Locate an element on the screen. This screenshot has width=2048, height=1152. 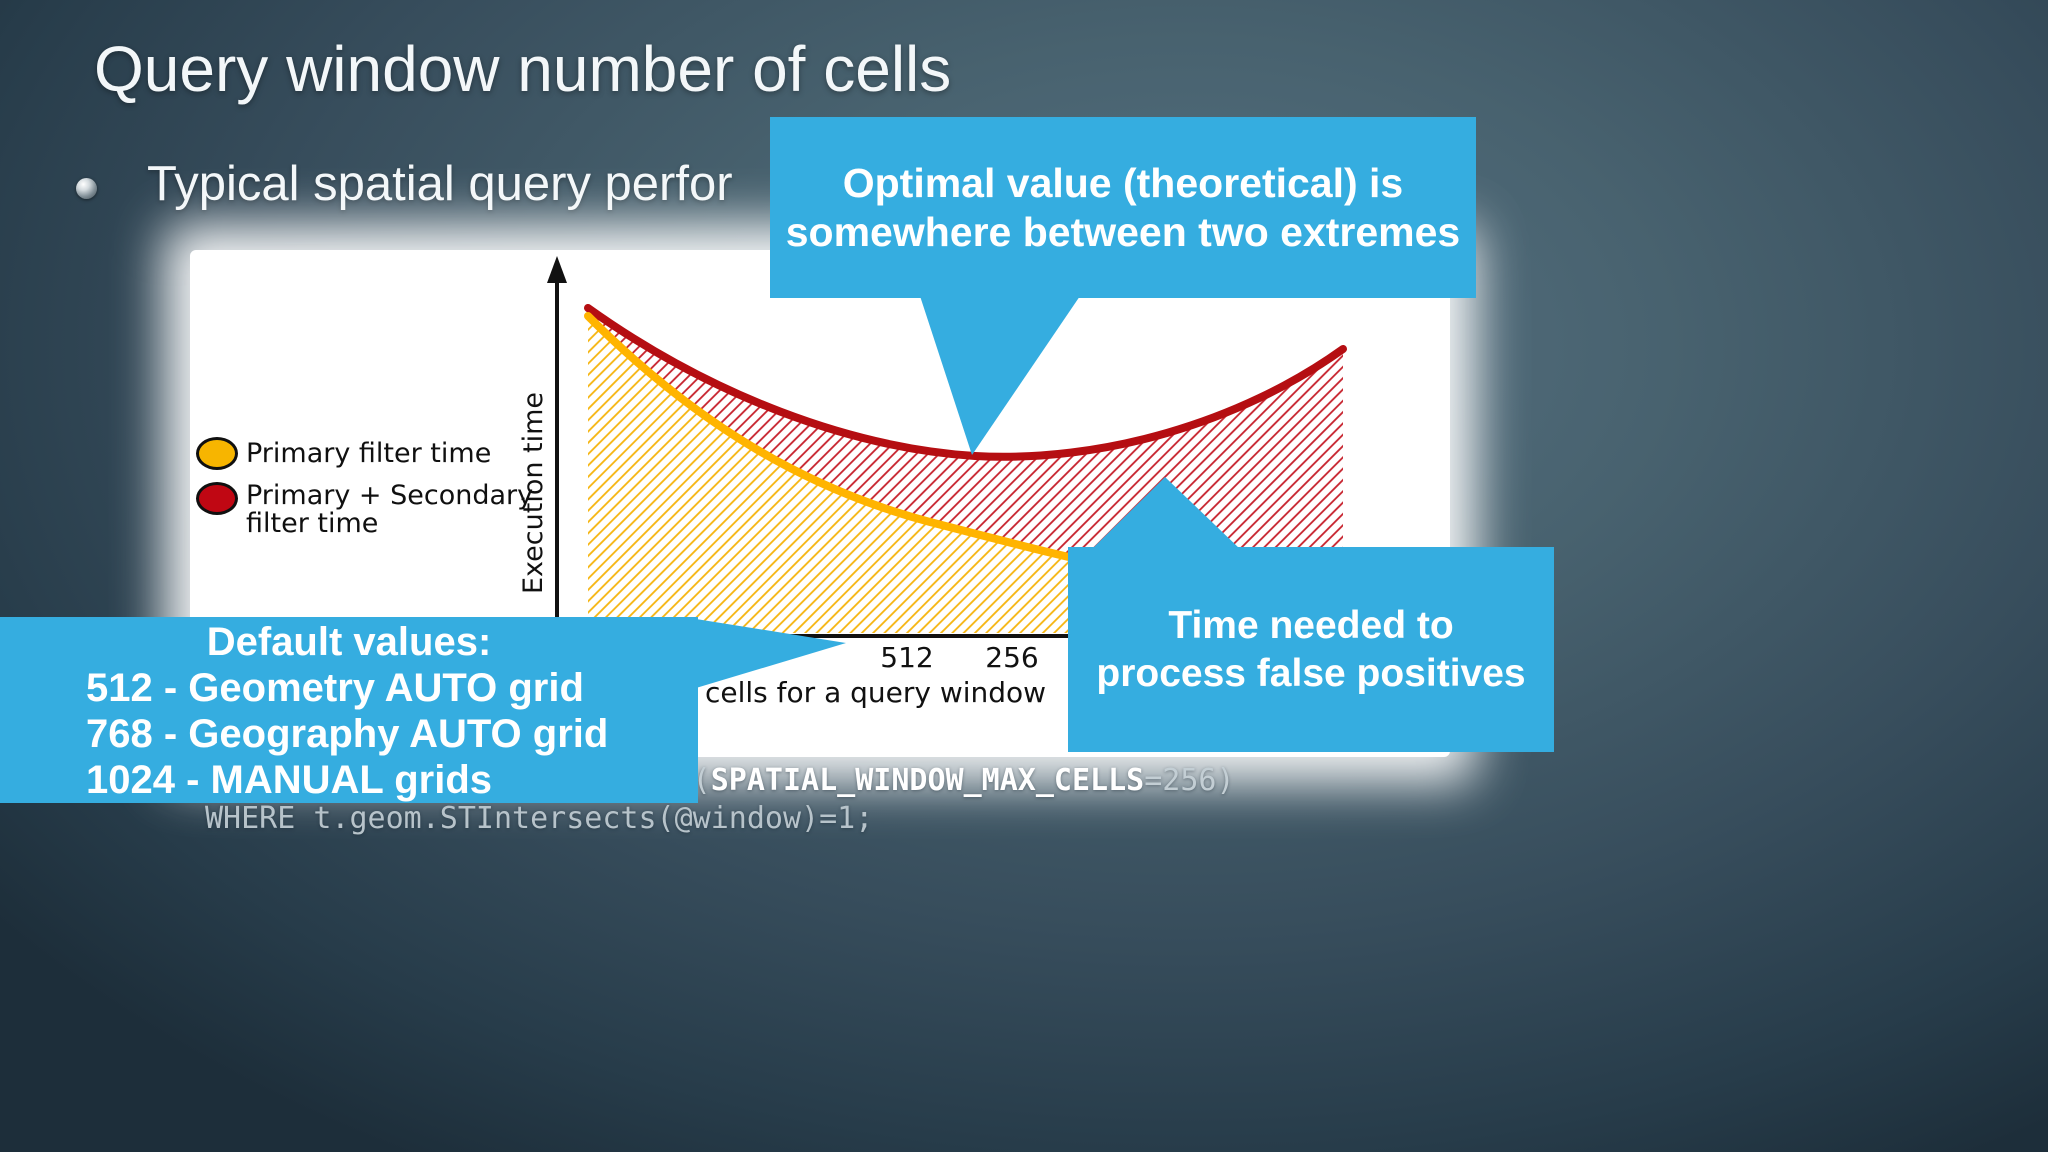
code-line1-post: =256) is located at coordinates (1189, 780).